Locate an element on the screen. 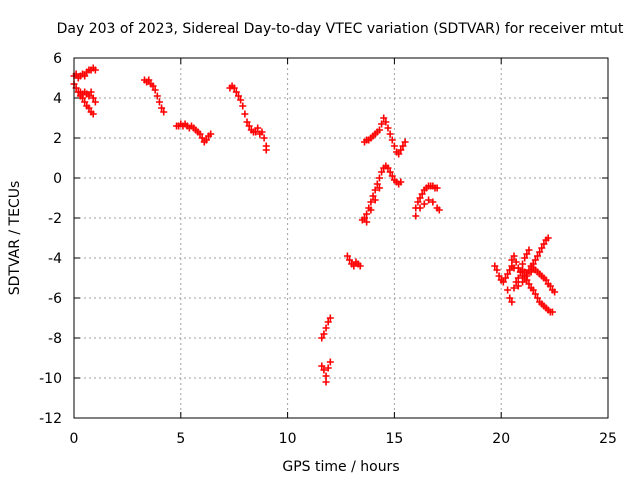 This screenshot has height=480, width=640. y-tick-label: -6 is located at coordinates (55, 299).